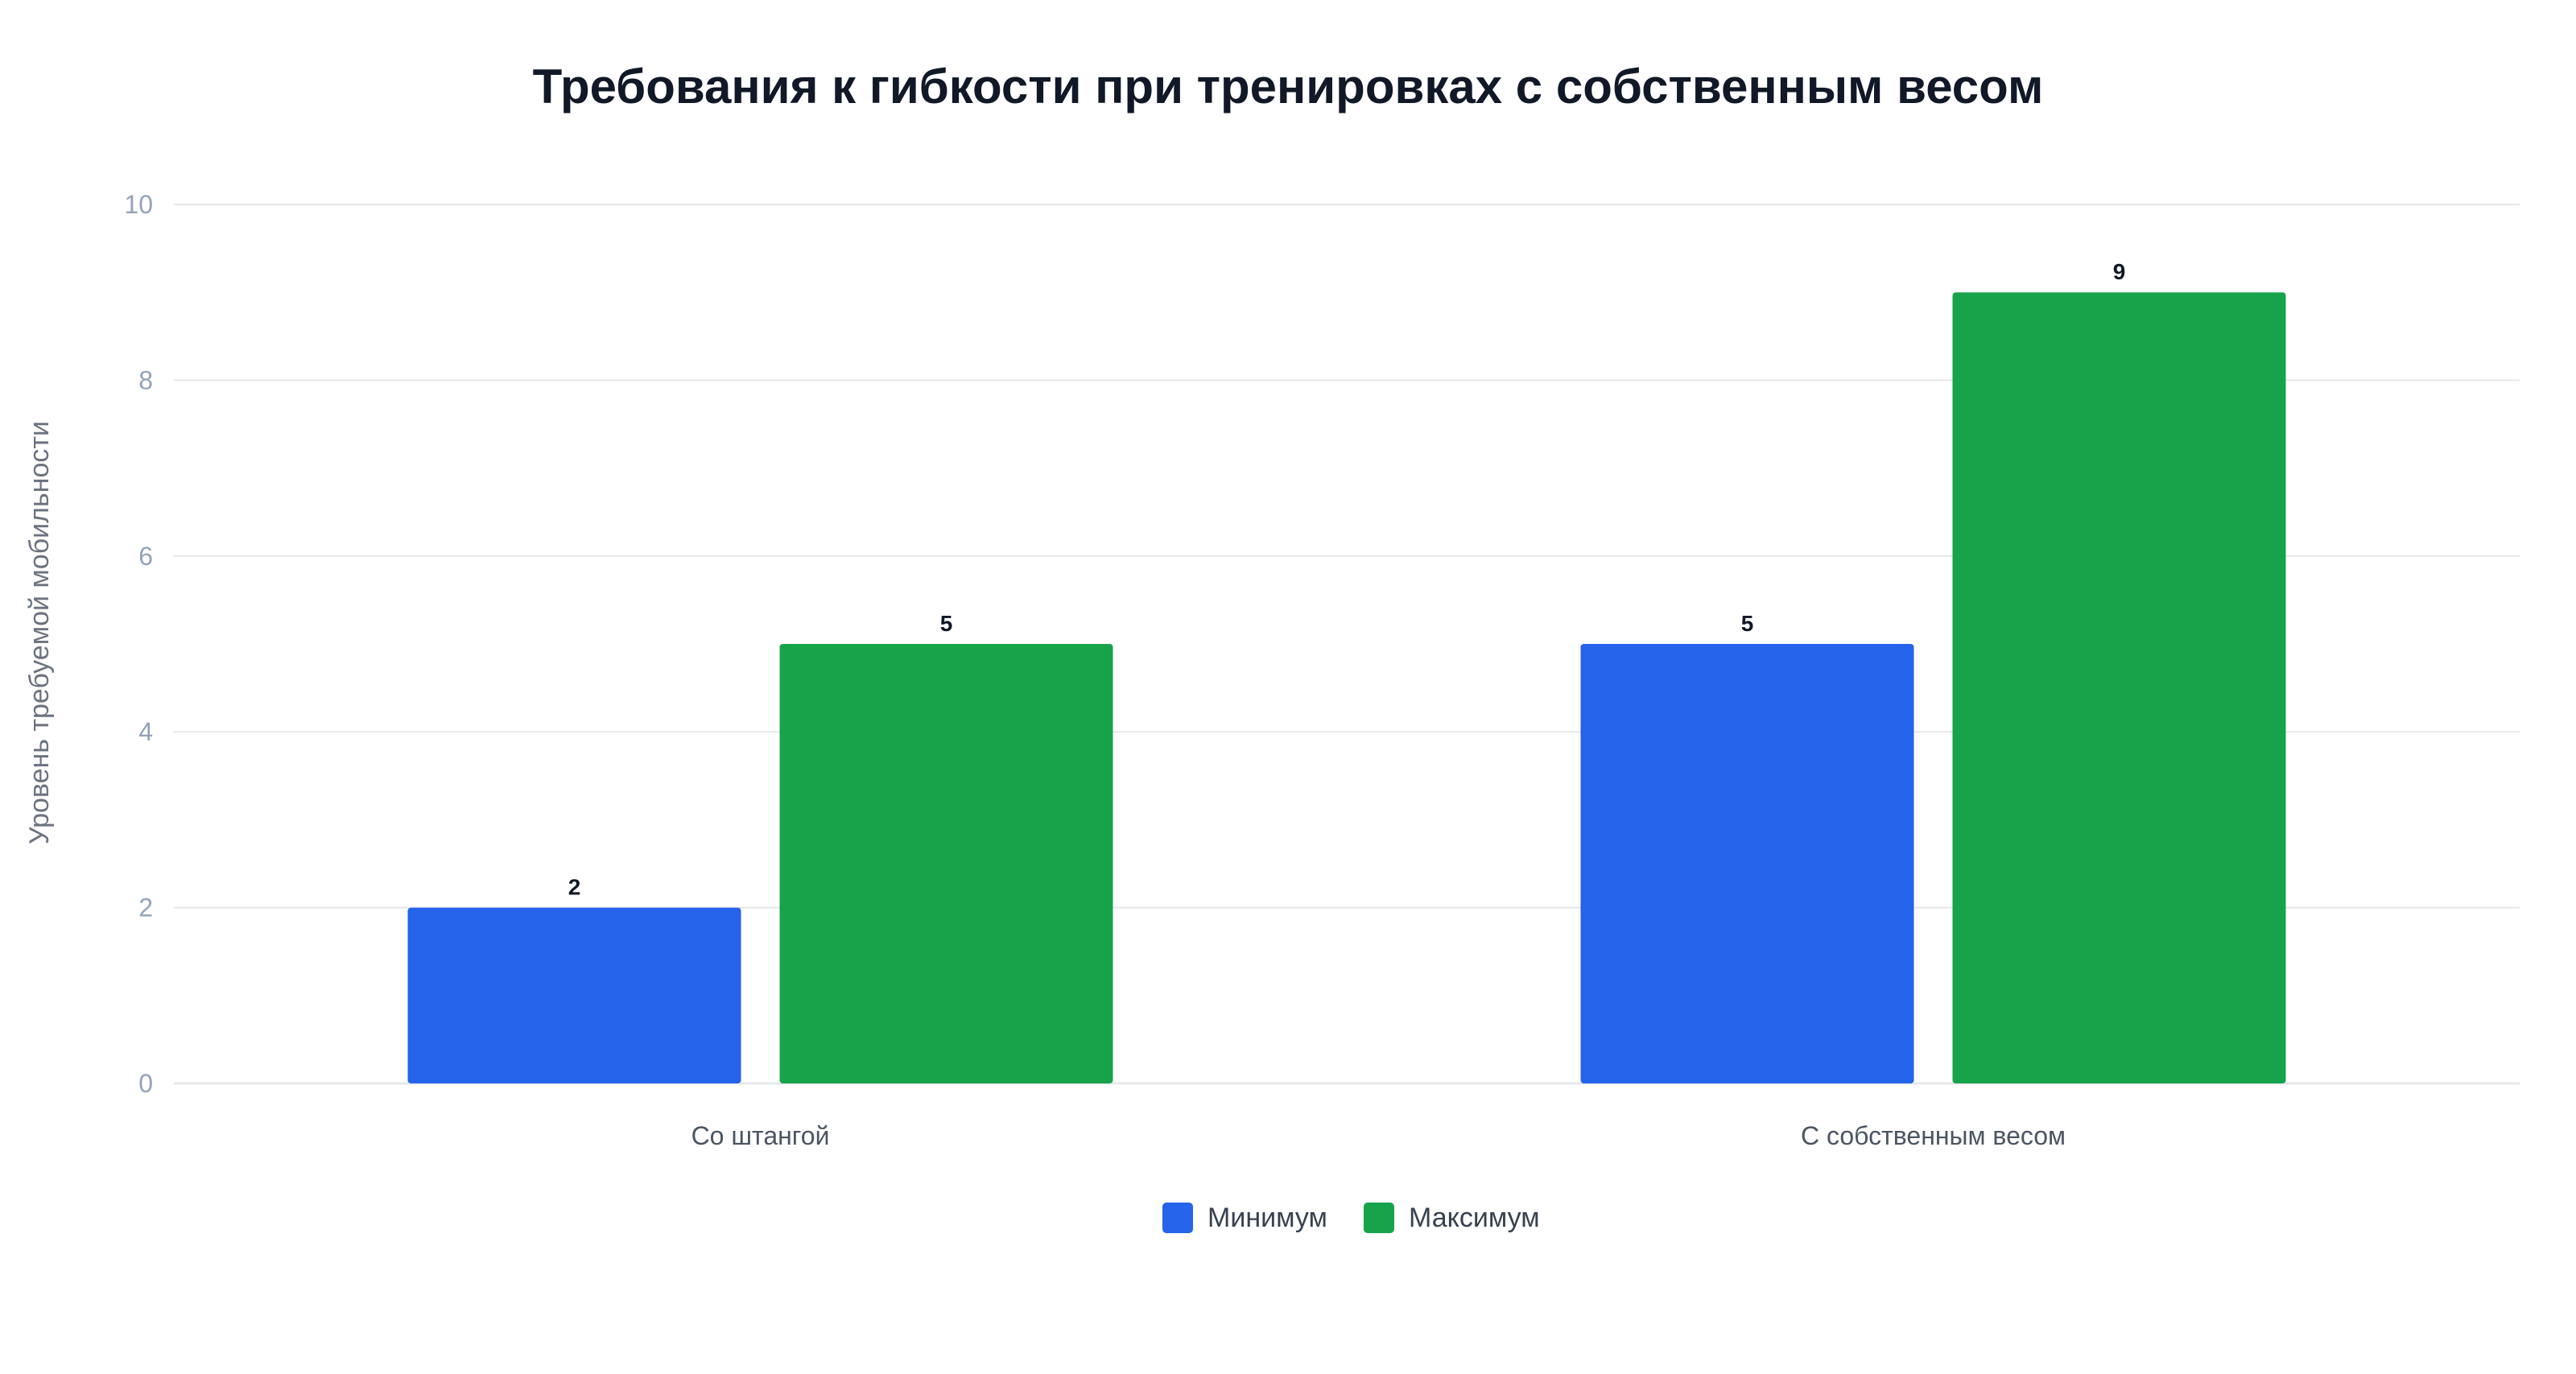 Image resolution: width=2576 pixels, height=1374 pixels. I want to click on y-tick-label: 2, so click(145, 907).